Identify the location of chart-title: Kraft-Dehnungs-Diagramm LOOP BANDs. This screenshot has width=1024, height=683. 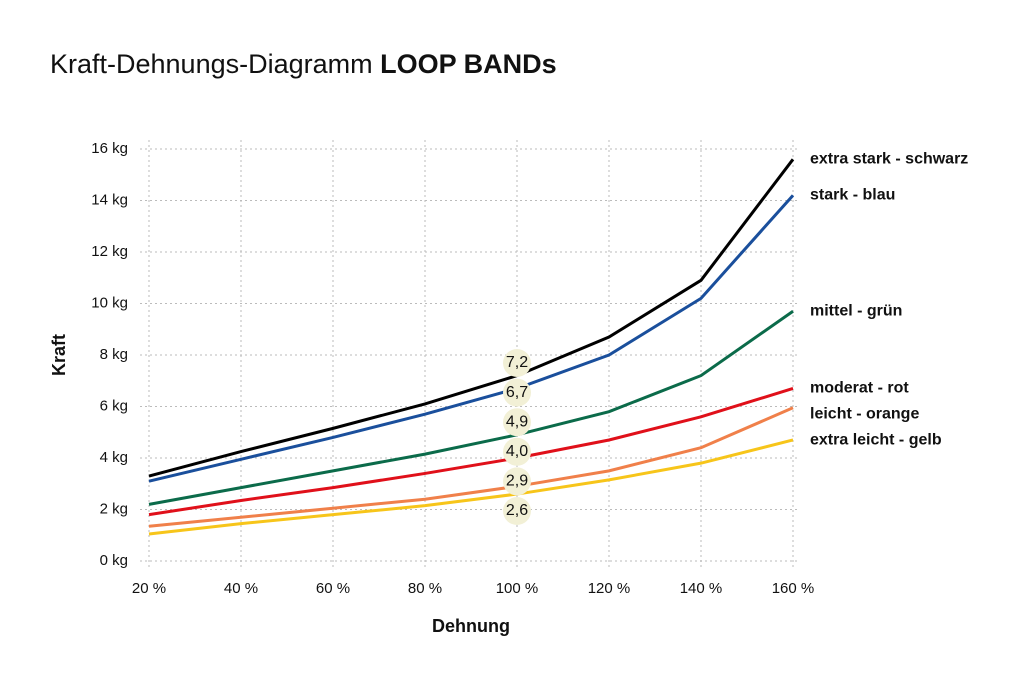
(303, 64).